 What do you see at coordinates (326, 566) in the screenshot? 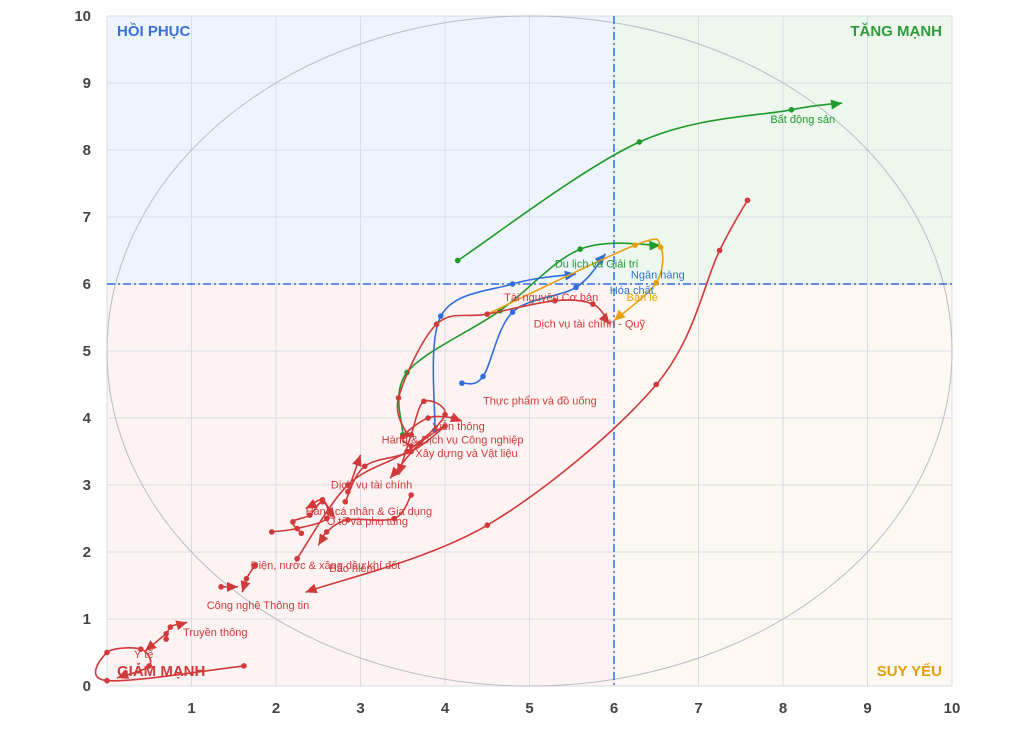
I see `series-label: Điện, nước & xăng dầu khí đốt` at bounding box center [326, 566].